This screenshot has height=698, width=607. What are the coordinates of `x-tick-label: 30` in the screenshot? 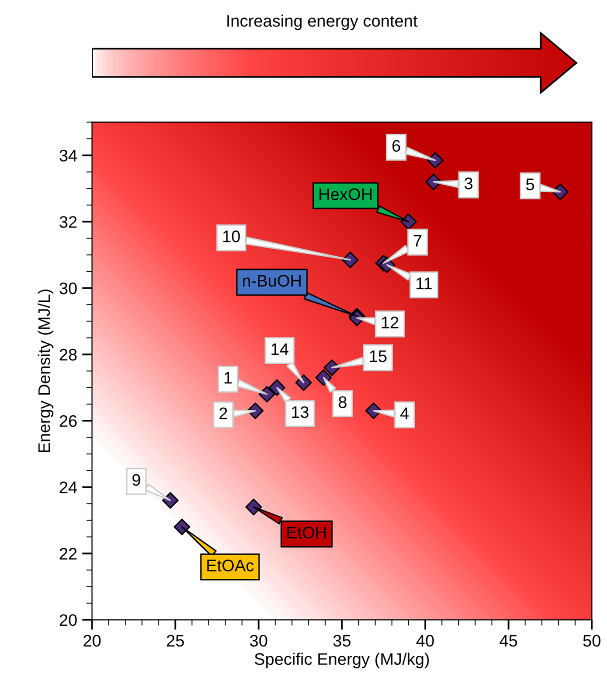 It's located at (259, 640).